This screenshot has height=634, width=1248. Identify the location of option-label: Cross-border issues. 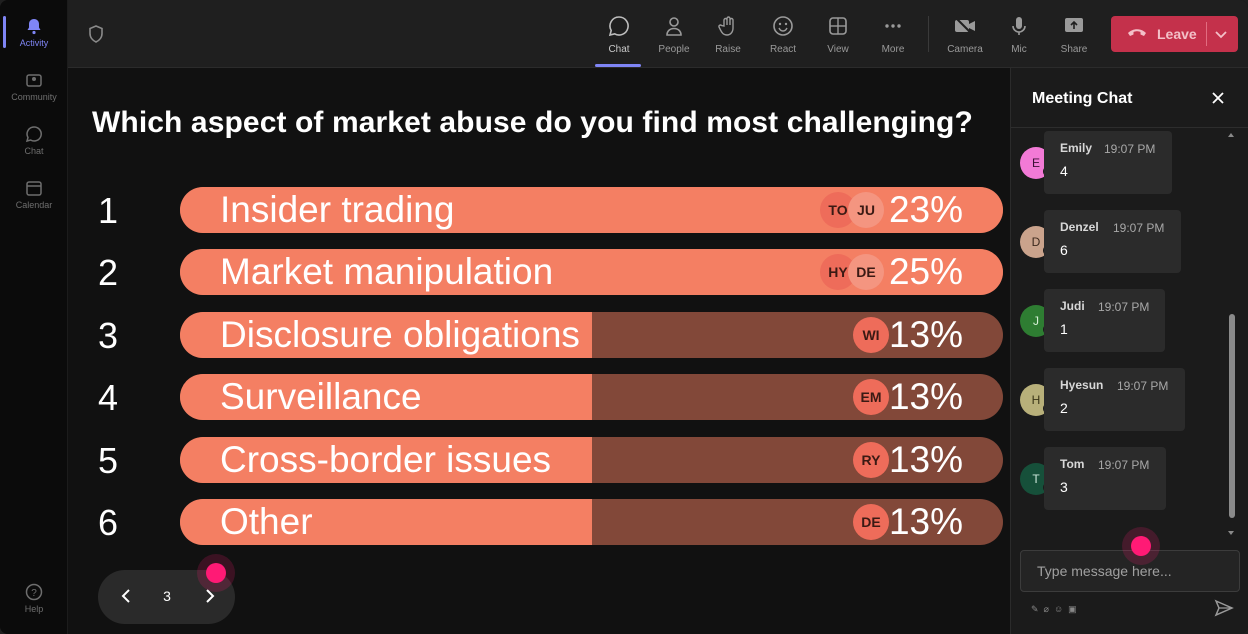
(386, 459).